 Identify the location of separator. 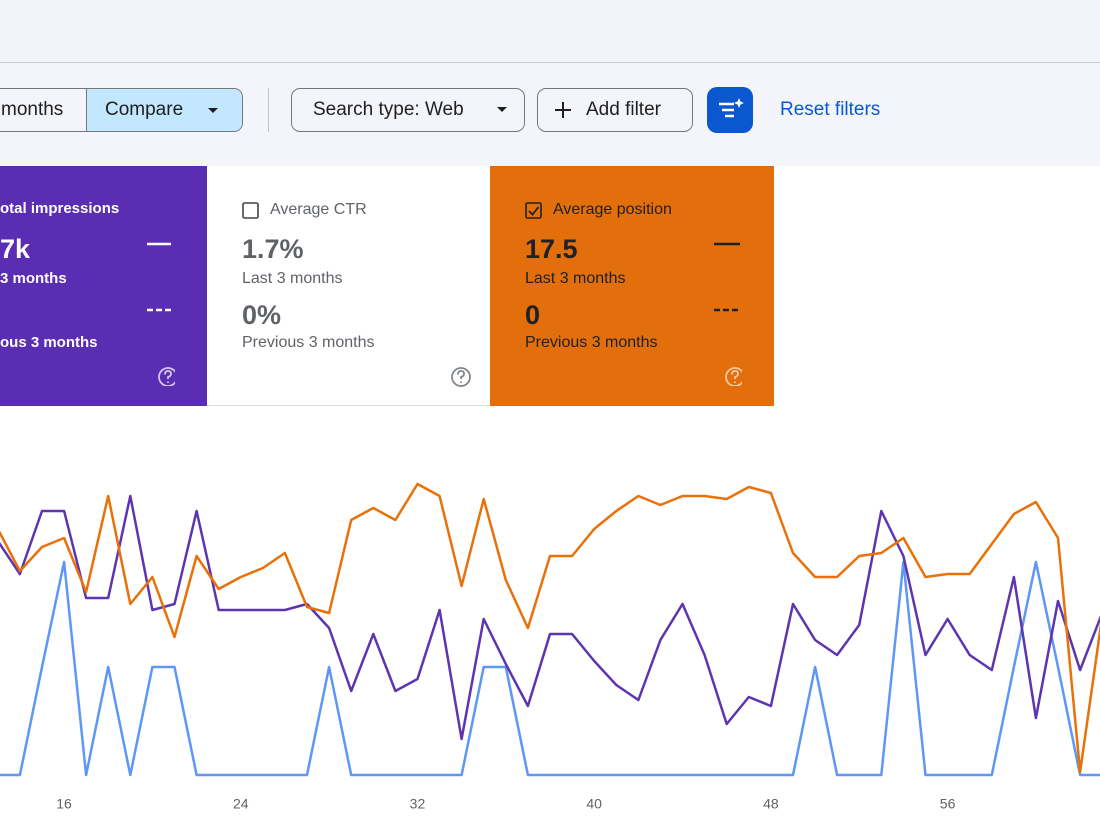
(268, 110).